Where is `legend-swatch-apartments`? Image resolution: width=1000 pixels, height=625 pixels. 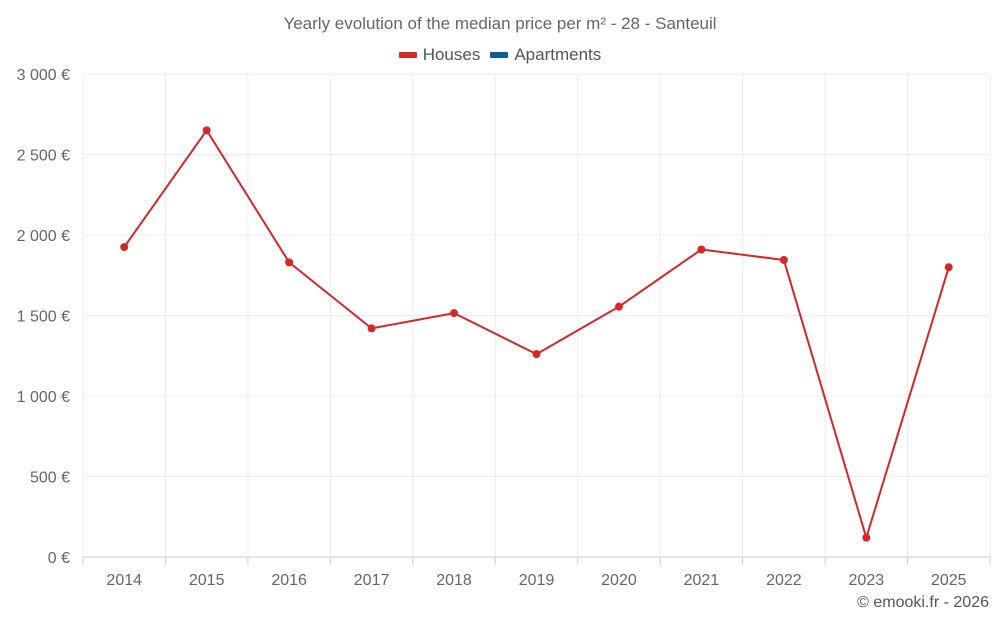
legend-swatch-apartments is located at coordinates (499, 55).